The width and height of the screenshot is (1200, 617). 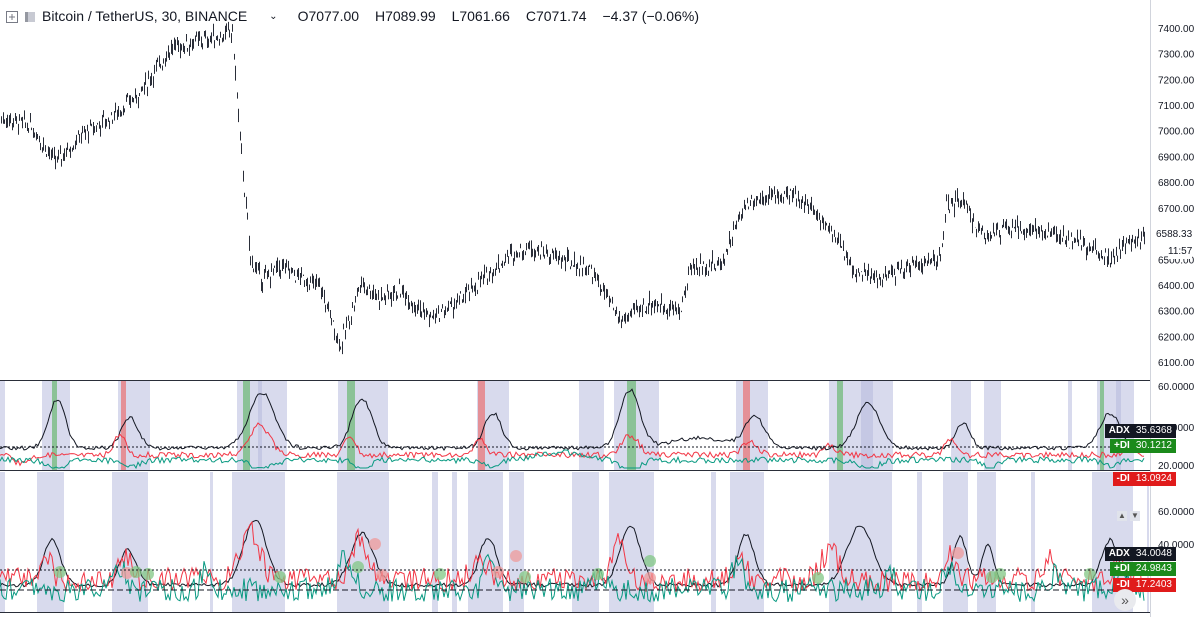 I want to click on last-price-label: 6588.33, so click(x=1172, y=235).